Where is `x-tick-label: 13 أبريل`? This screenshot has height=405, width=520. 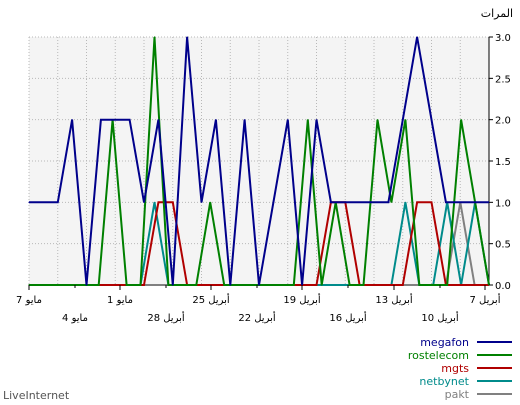 x-tick-label: 13 أبريل is located at coordinates (394, 299).